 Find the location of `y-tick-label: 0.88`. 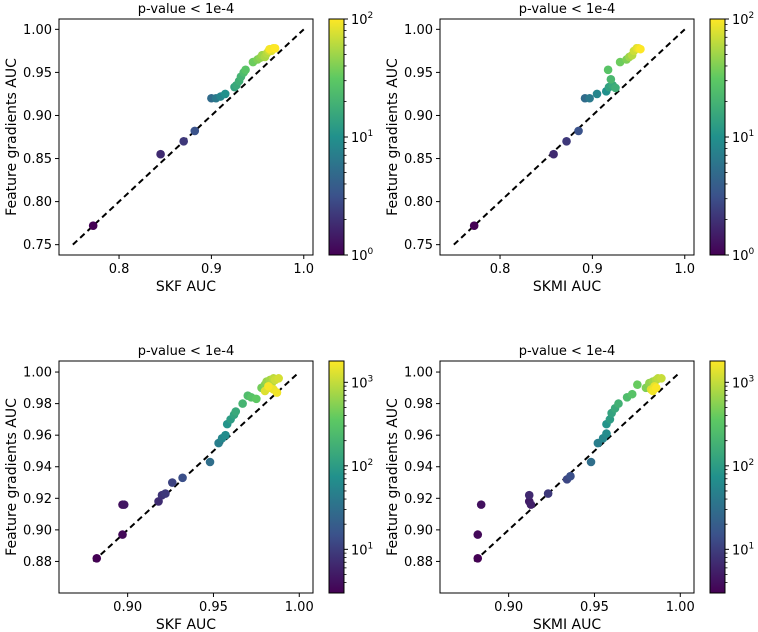

y-tick-label: 0.88 is located at coordinates (37, 562).